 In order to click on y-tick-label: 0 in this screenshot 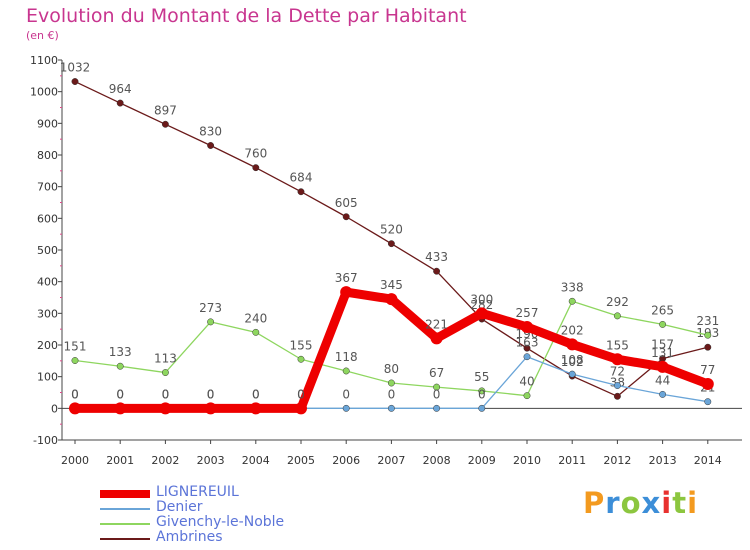, I will do `click(54, 408)`.